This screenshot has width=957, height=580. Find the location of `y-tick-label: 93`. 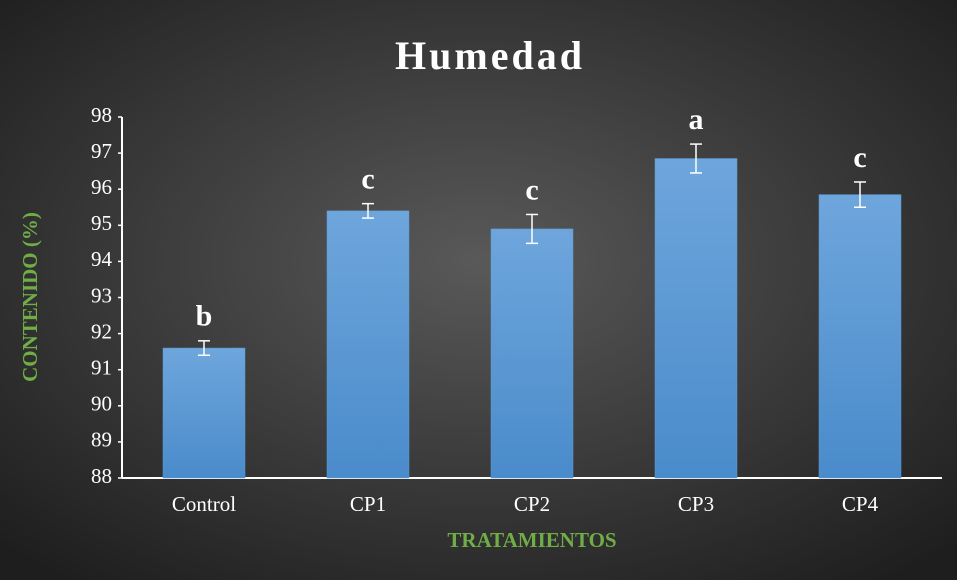

y-tick-label: 93 is located at coordinates (101, 295).